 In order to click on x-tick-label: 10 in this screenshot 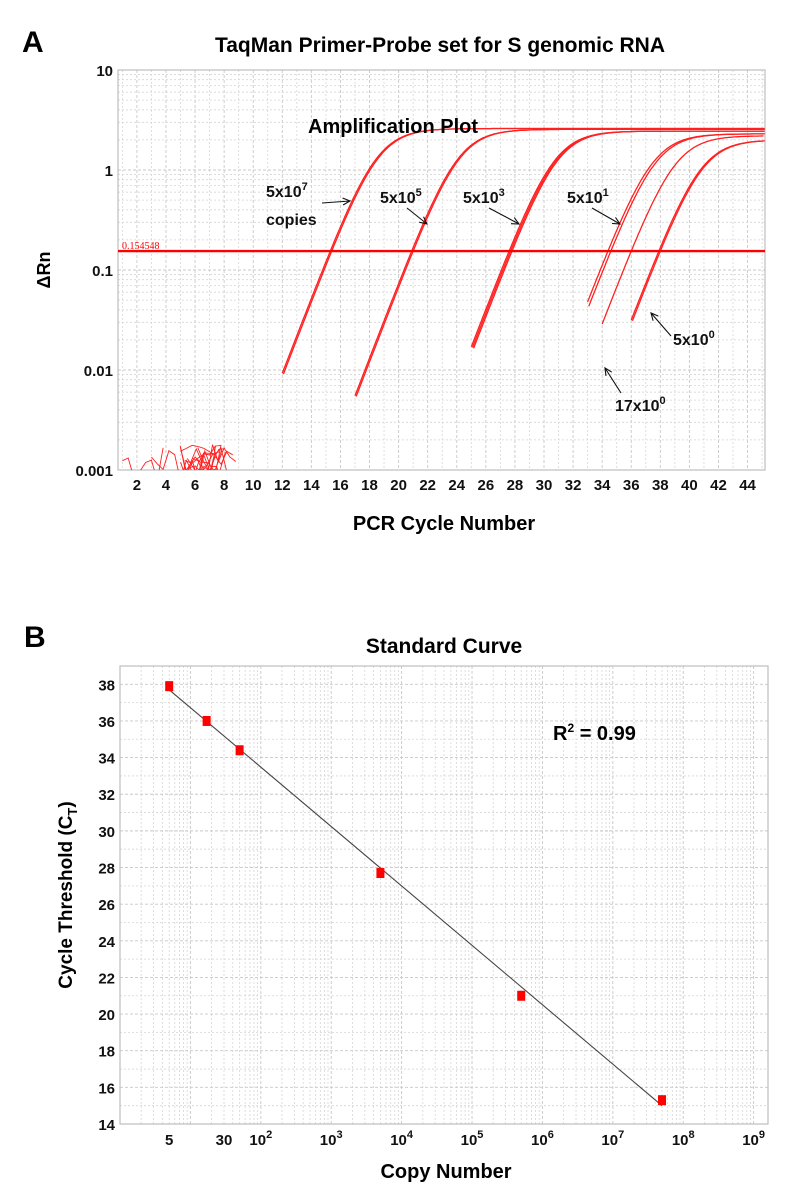, I will do `click(253, 485)`.